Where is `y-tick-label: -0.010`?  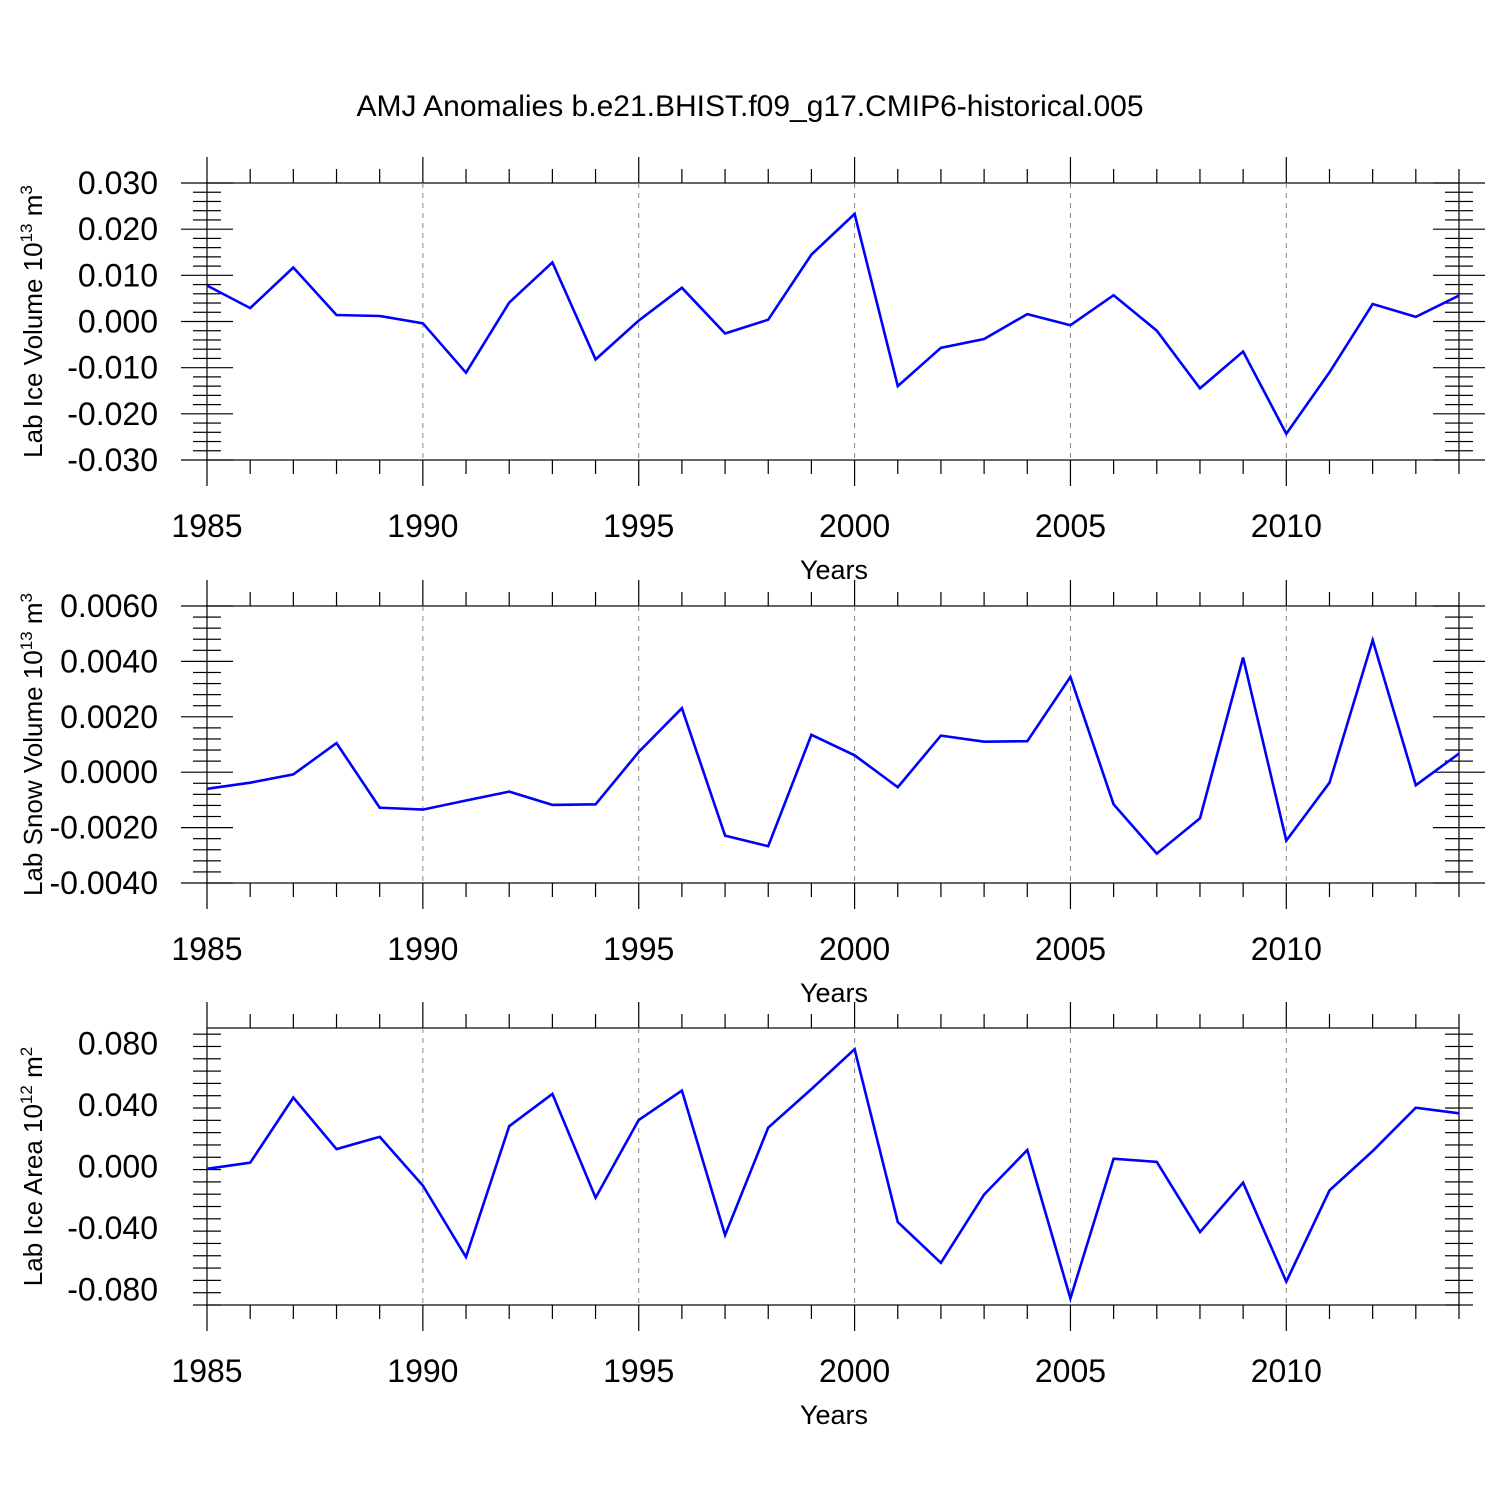 y-tick-label: -0.010 is located at coordinates (112, 368).